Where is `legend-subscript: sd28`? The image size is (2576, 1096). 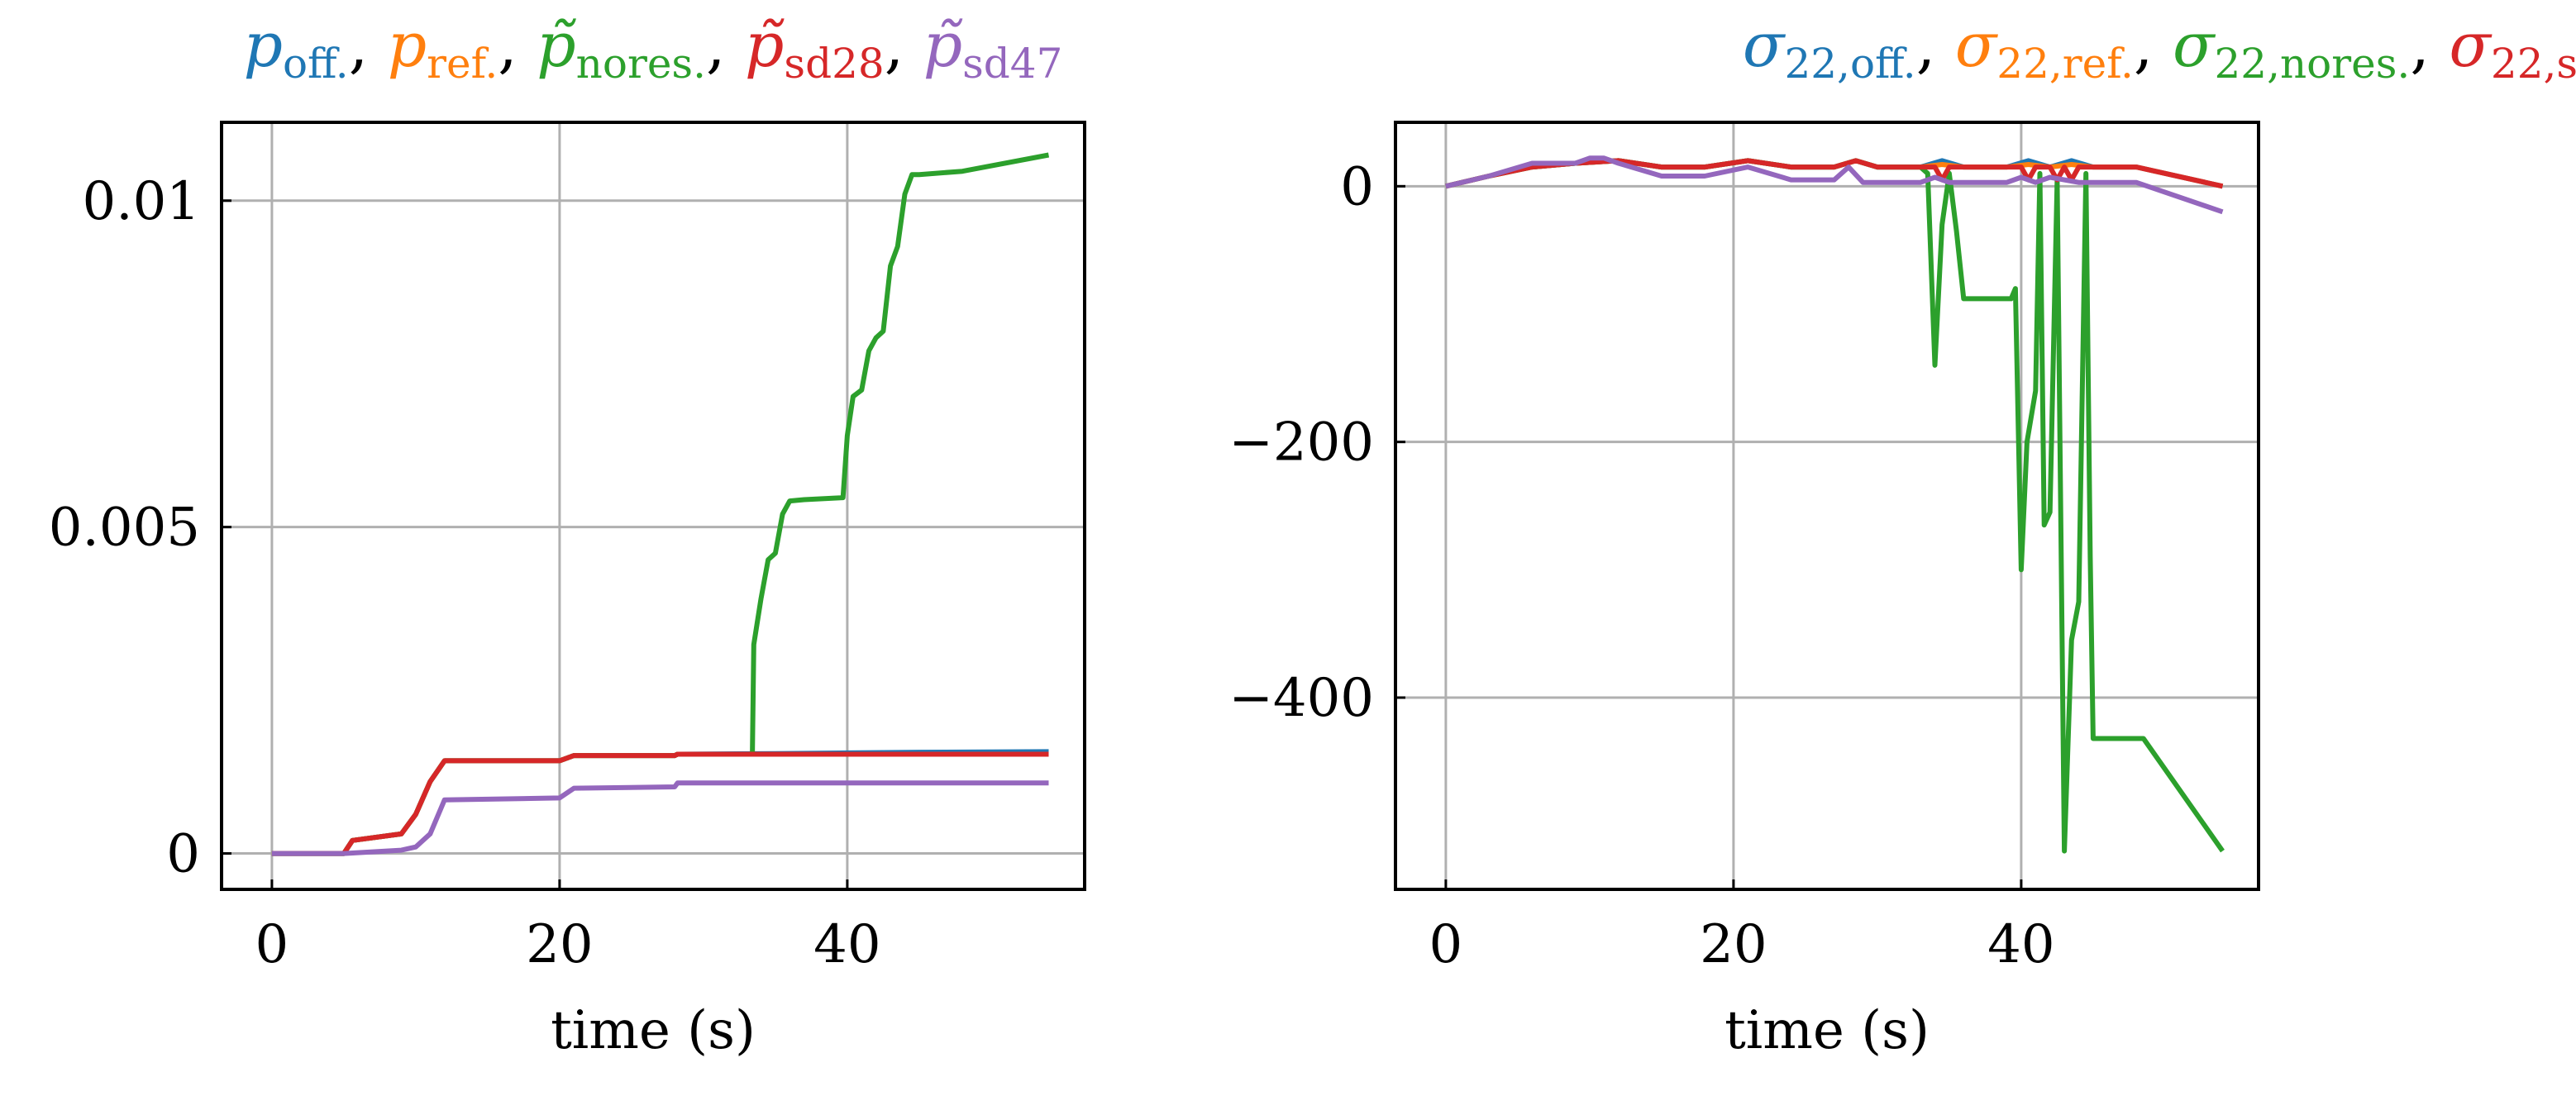
legend-subscript: sd28 is located at coordinates (834, 64).